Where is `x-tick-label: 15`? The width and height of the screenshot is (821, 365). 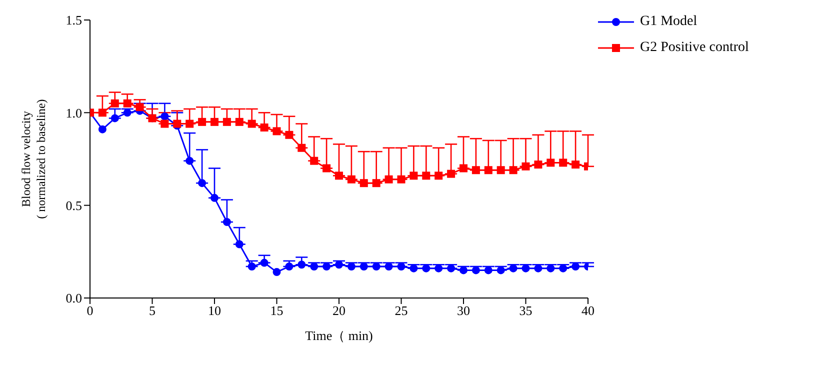
x-tick-label: 15 is located at coordinates (277, 310).